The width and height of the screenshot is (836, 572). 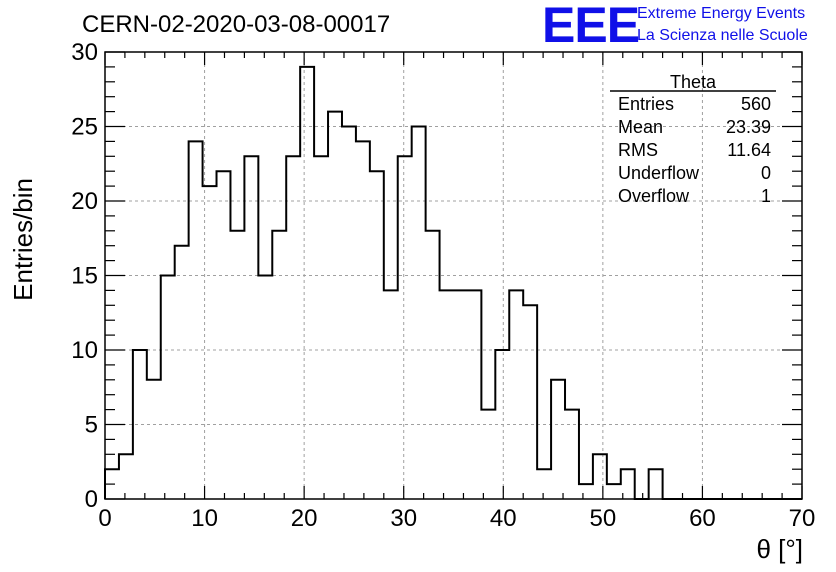 What do you see at coordinates (646, 104) in the screenshot?
I see `stats-row-label: Entries` at bounding box center [646, 104].